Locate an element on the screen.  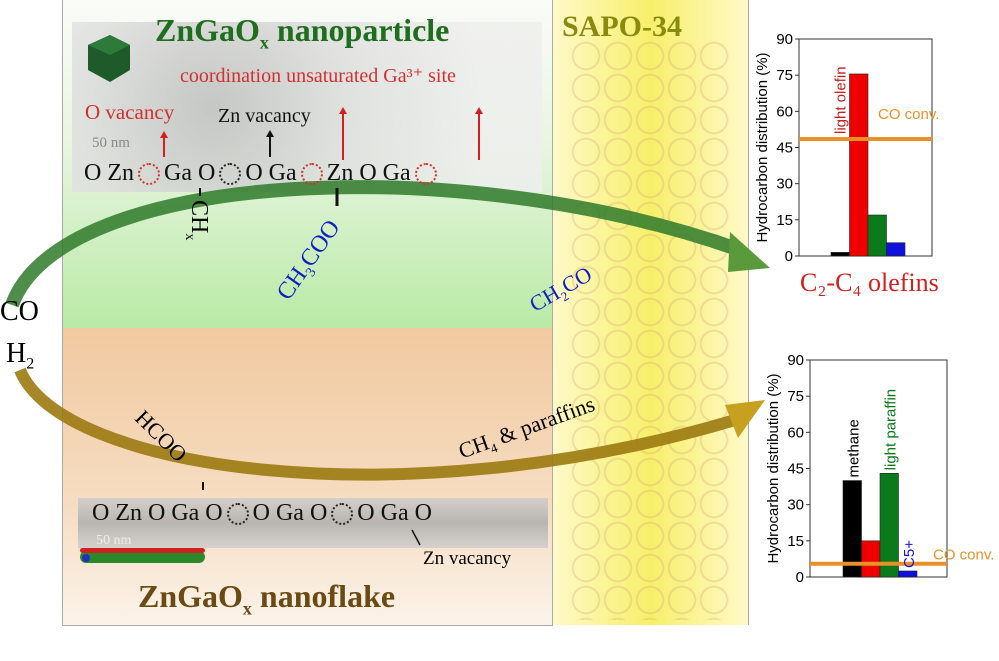
h2-feed-label: H2 is located at coordinates (20, 355).